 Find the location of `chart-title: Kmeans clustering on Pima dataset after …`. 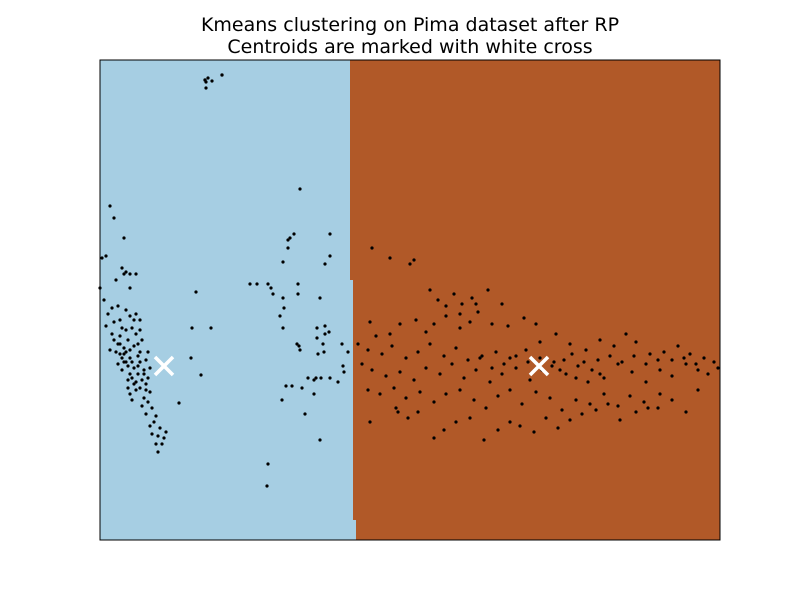

chart-title: Kmeans clustering on Pima dataset after … is located at coordinates (410, 25).